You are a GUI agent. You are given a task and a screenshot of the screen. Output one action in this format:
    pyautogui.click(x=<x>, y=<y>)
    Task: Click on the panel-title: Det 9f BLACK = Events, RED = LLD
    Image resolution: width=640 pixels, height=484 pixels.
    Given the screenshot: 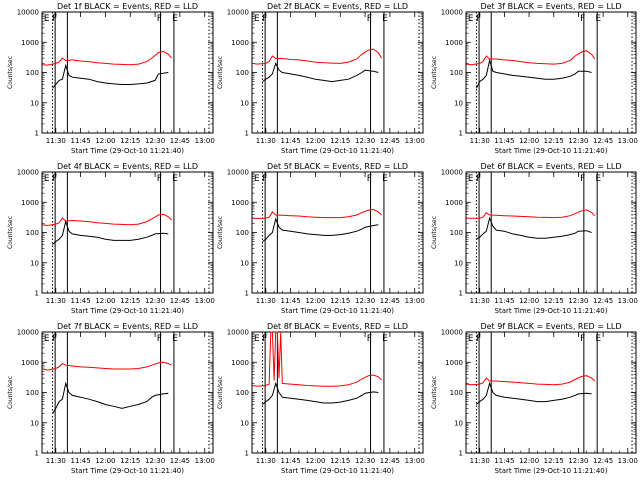 What is the action you would take?
    pyautogui.click(x=550, y=326)
    